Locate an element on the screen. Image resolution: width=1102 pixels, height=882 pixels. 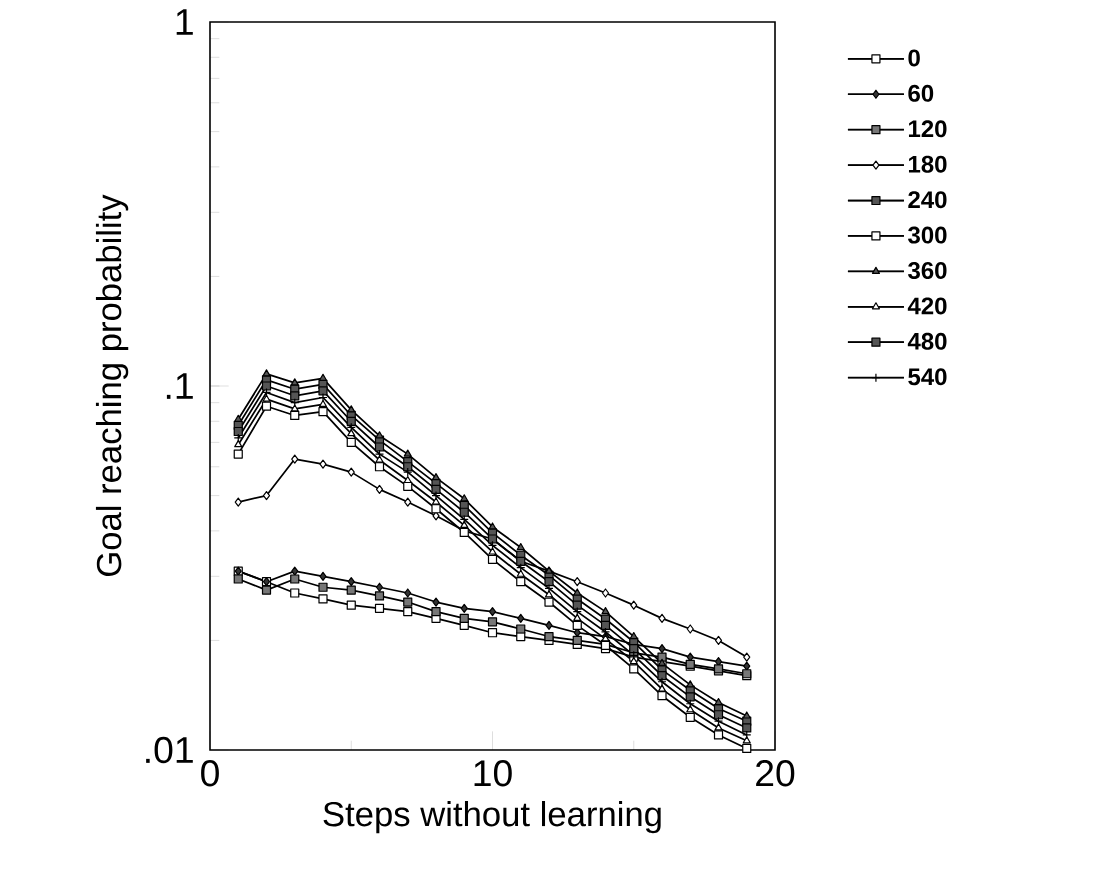
legend-label: 540 is located at coordinates (927, 377).